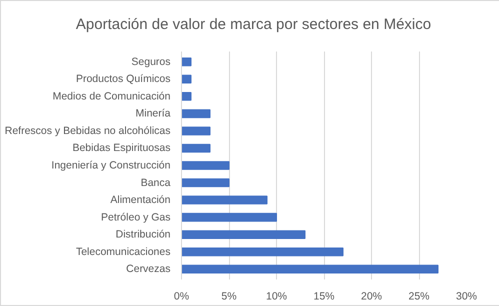 The image size is (499, 306). Describe the element at coordinates (324, 296) in the screenshot. I see `x-tick-label: 15%` at that location.